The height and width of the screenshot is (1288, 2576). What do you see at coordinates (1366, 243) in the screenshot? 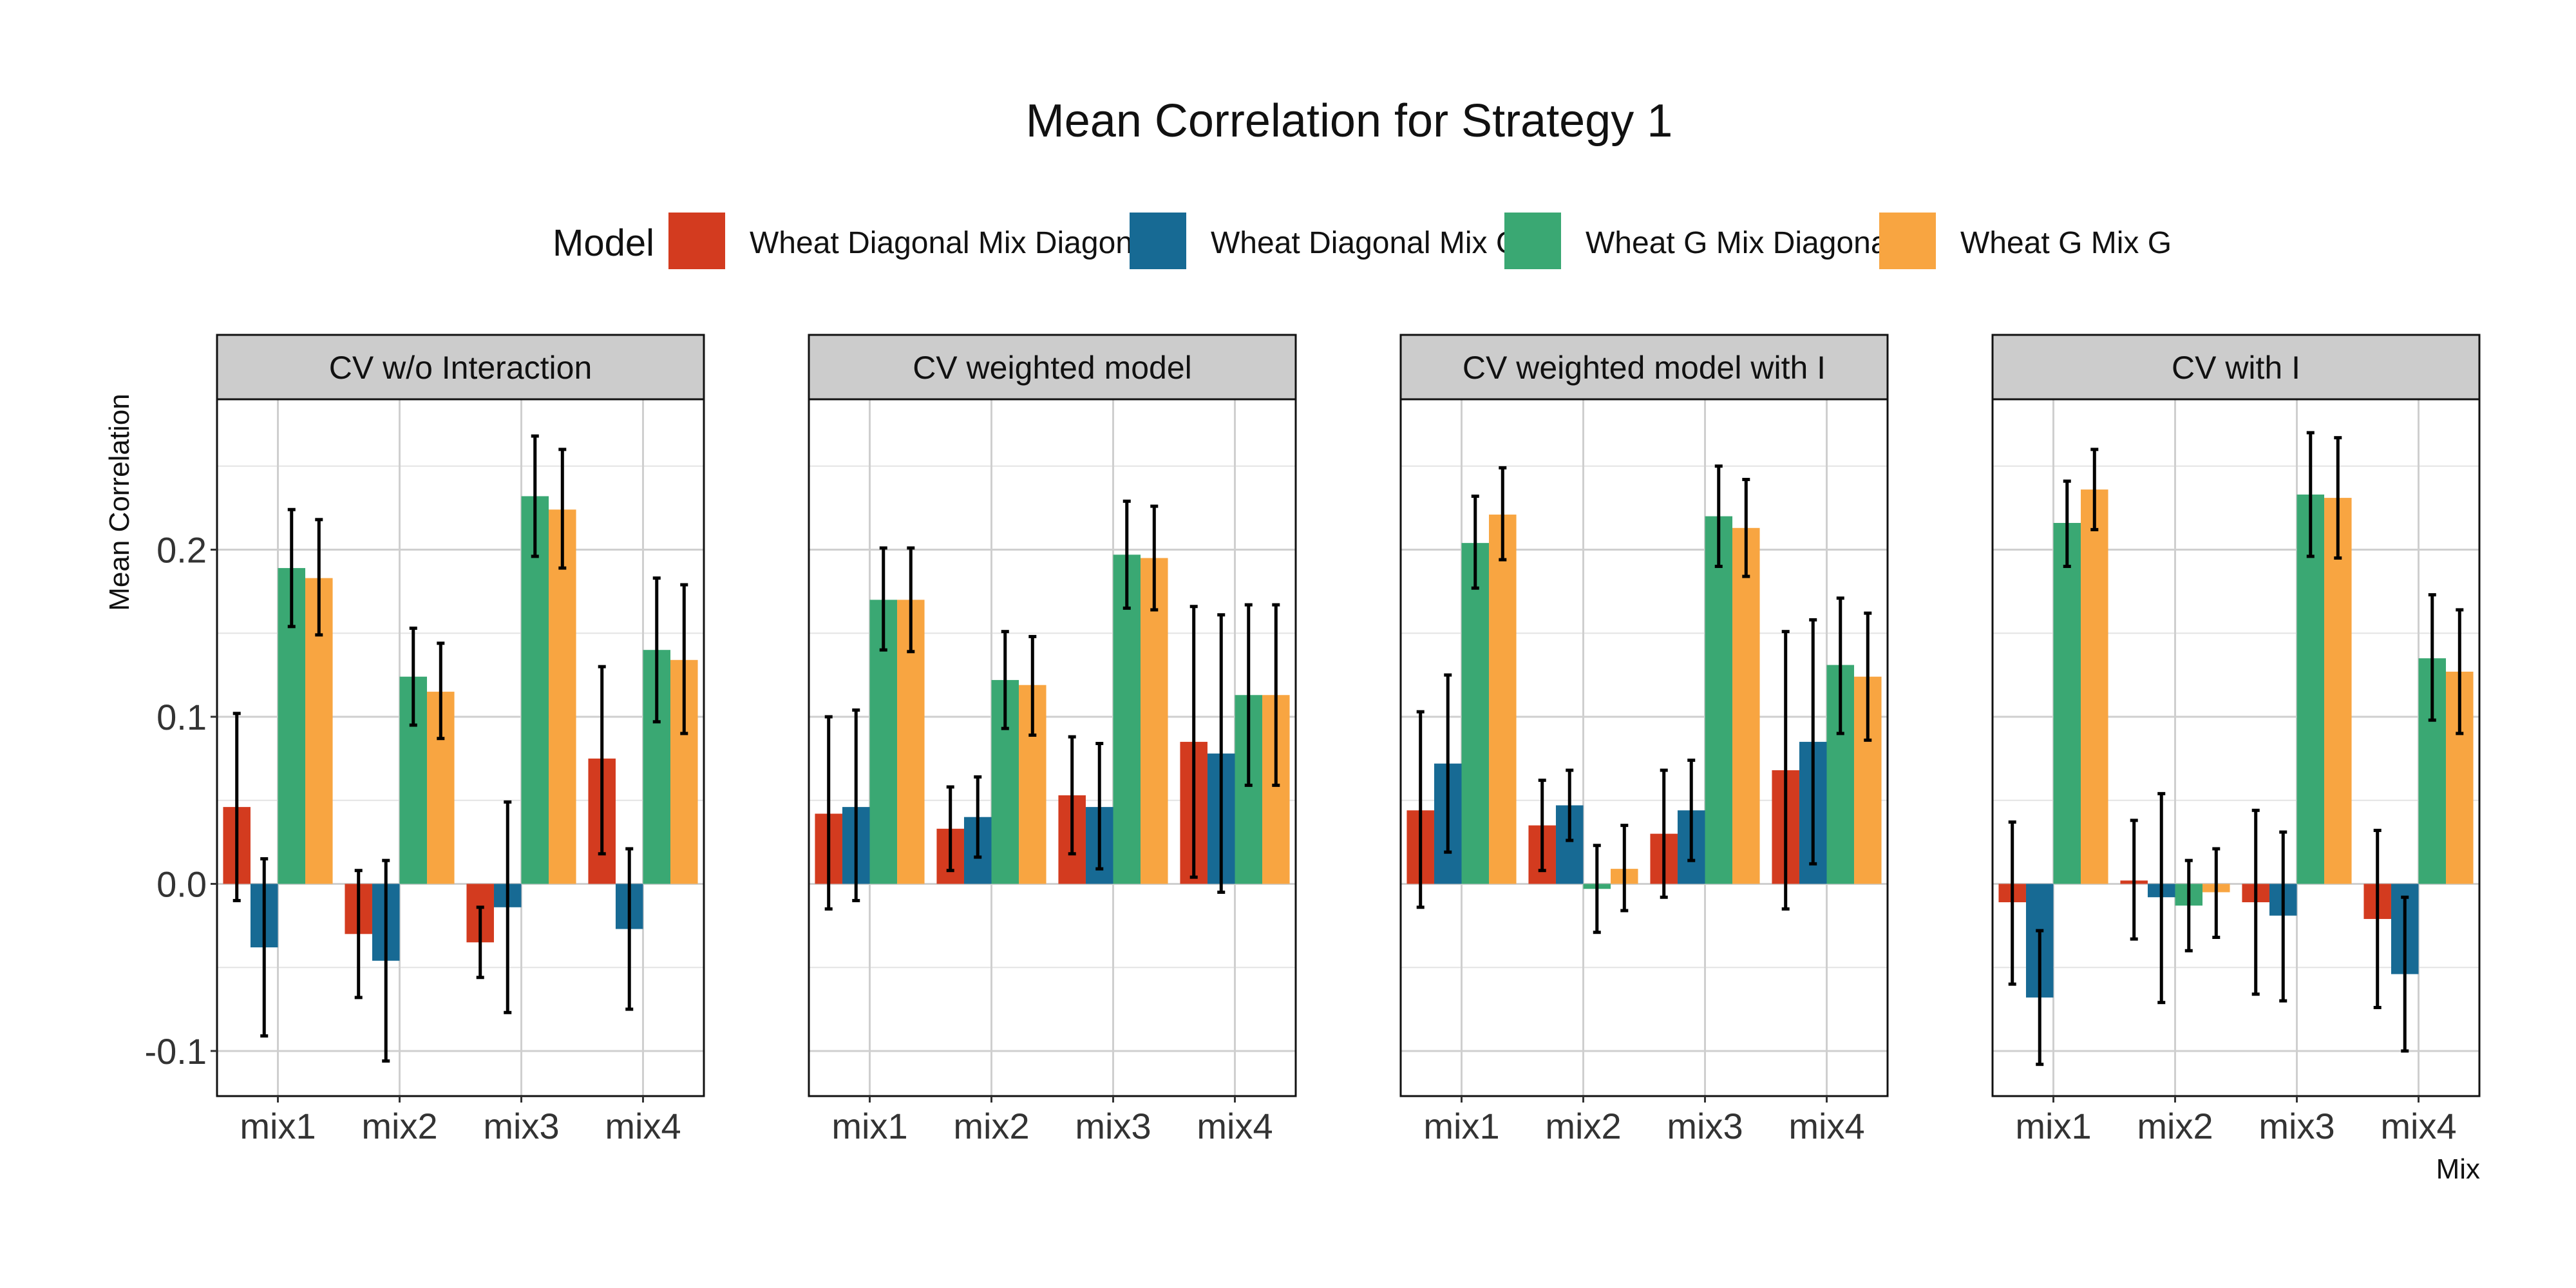
I see `legend-label: Wheat Diagonal Mix G` at bounding box center [1366, 243].